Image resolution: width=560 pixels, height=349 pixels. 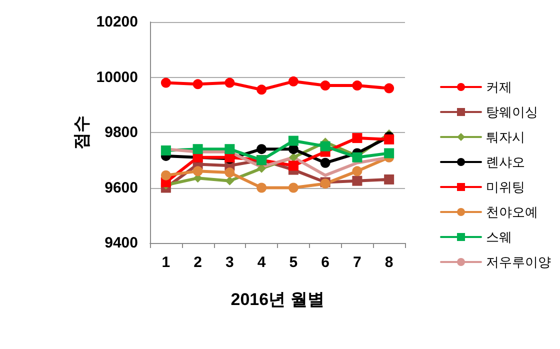 What do you see at coordinates (505, 162) in the screenshot?
I see `legend-label: 롄샤오` at bounding box center [505, 162].